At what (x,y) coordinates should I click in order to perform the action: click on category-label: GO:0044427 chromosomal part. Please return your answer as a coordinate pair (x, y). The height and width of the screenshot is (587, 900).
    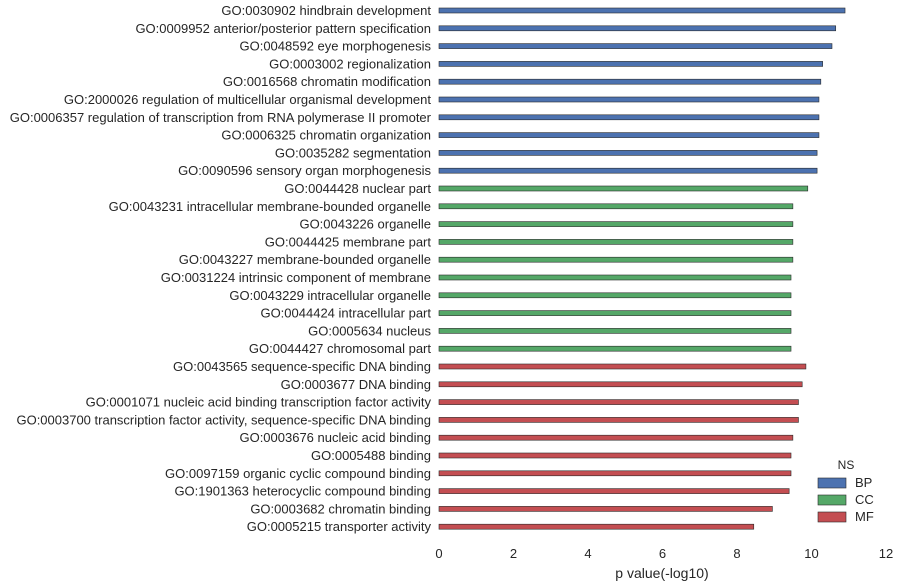
    Looking at the image, I should click on (340, 348).